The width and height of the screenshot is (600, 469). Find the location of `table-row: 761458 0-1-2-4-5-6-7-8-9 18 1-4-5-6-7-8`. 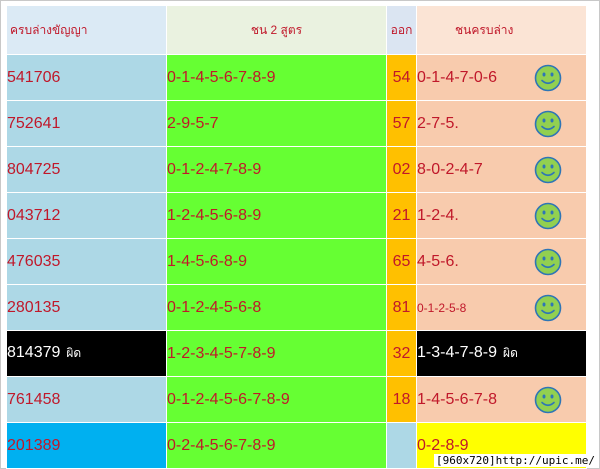

table-row: 761458 0-1-2-4-5-6-7-8-9 18 1-4-5-6-7-8 is located at coordinates (296, 399).